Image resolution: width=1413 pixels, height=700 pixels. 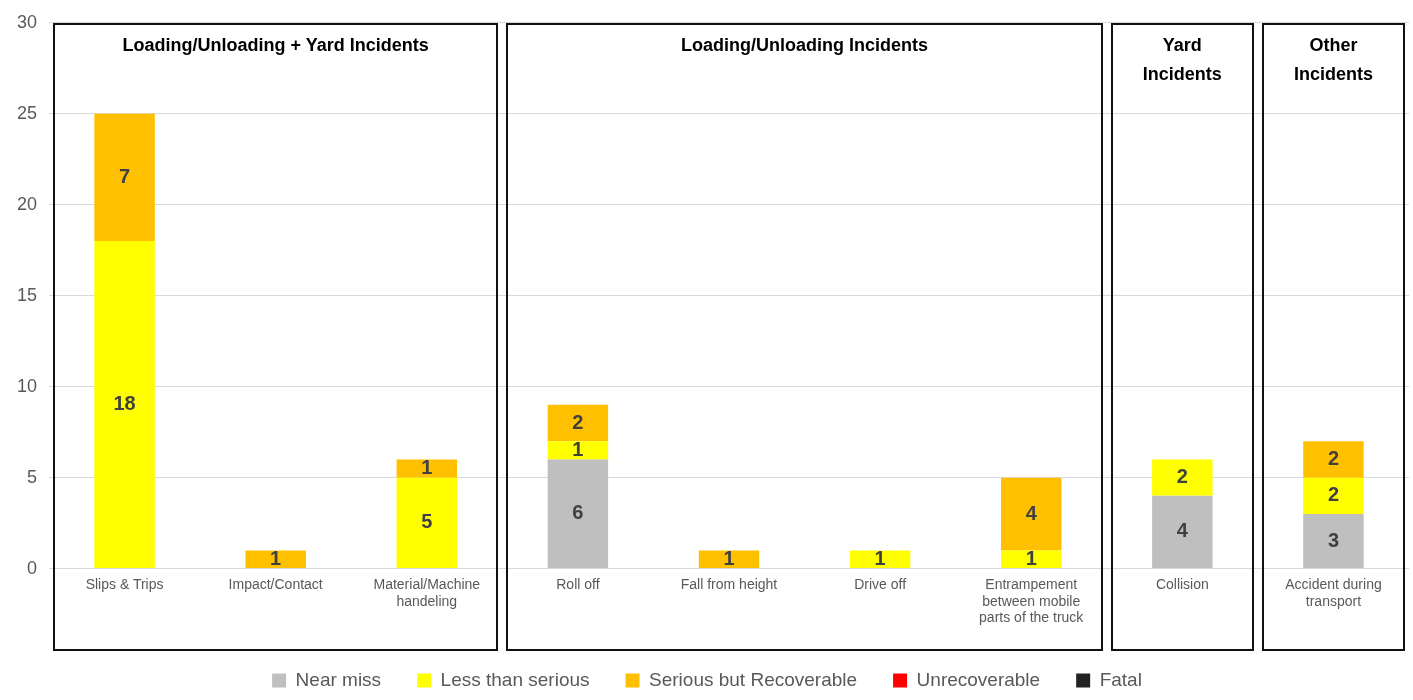 I want to click on x-tick-label: Entrampement between mobile parts of the truck, so click(x=1032, y=600).